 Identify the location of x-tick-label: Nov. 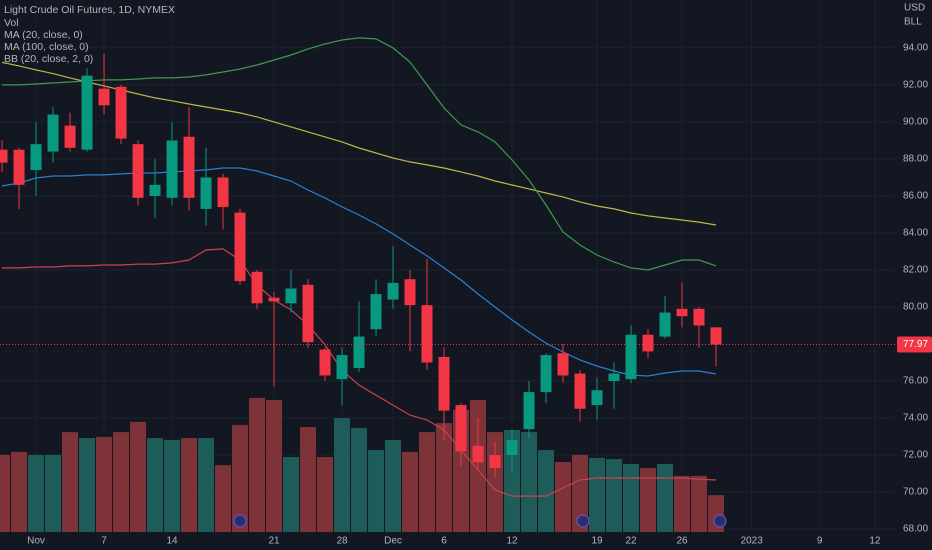
(36, 541).